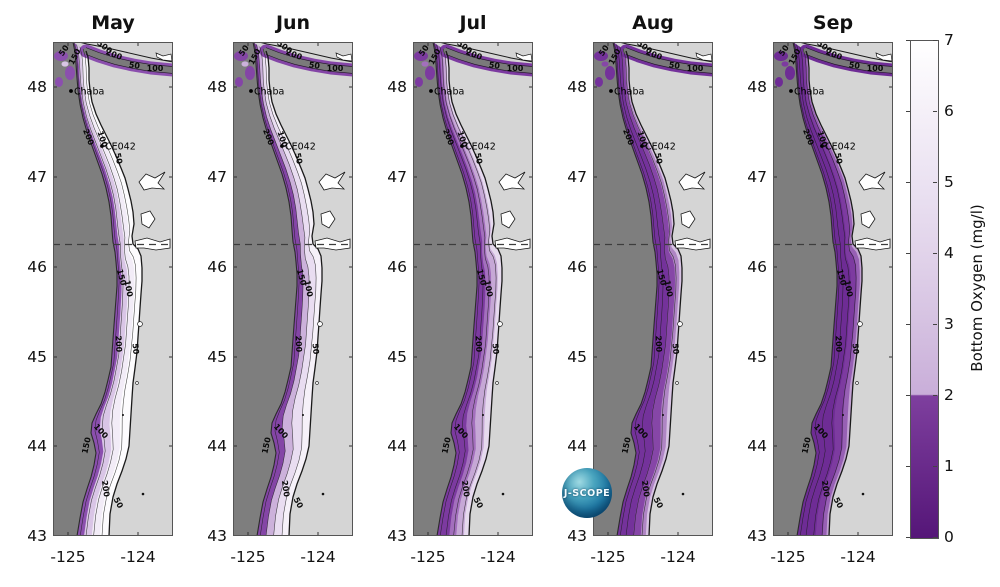 The width and height of the screenshot is (1000, 587). What do you see at coordinates (791, 91) in the screenshot?
I see `station-marker-chaba` at bounding box center [791, 91].